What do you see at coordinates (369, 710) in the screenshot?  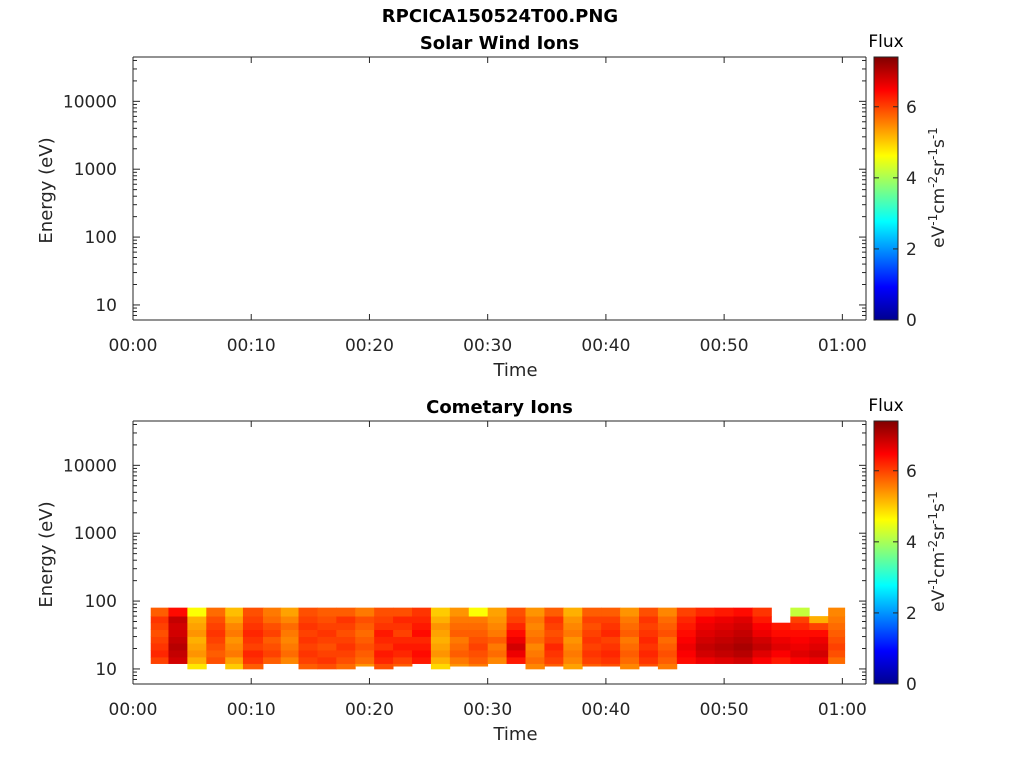 I see `x-tick-label: 00:20` at bounding box center [369, 710].